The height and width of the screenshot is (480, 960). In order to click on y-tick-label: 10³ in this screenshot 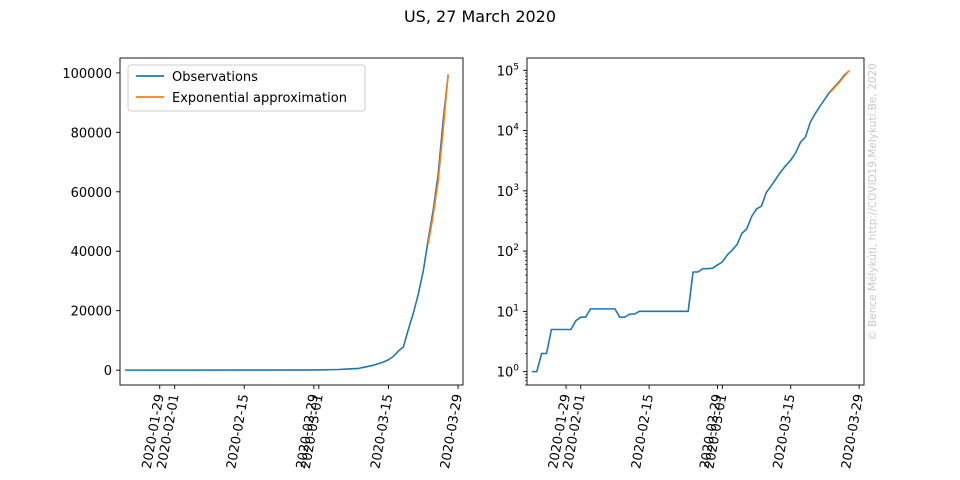, I will do `click(508, 191)`.